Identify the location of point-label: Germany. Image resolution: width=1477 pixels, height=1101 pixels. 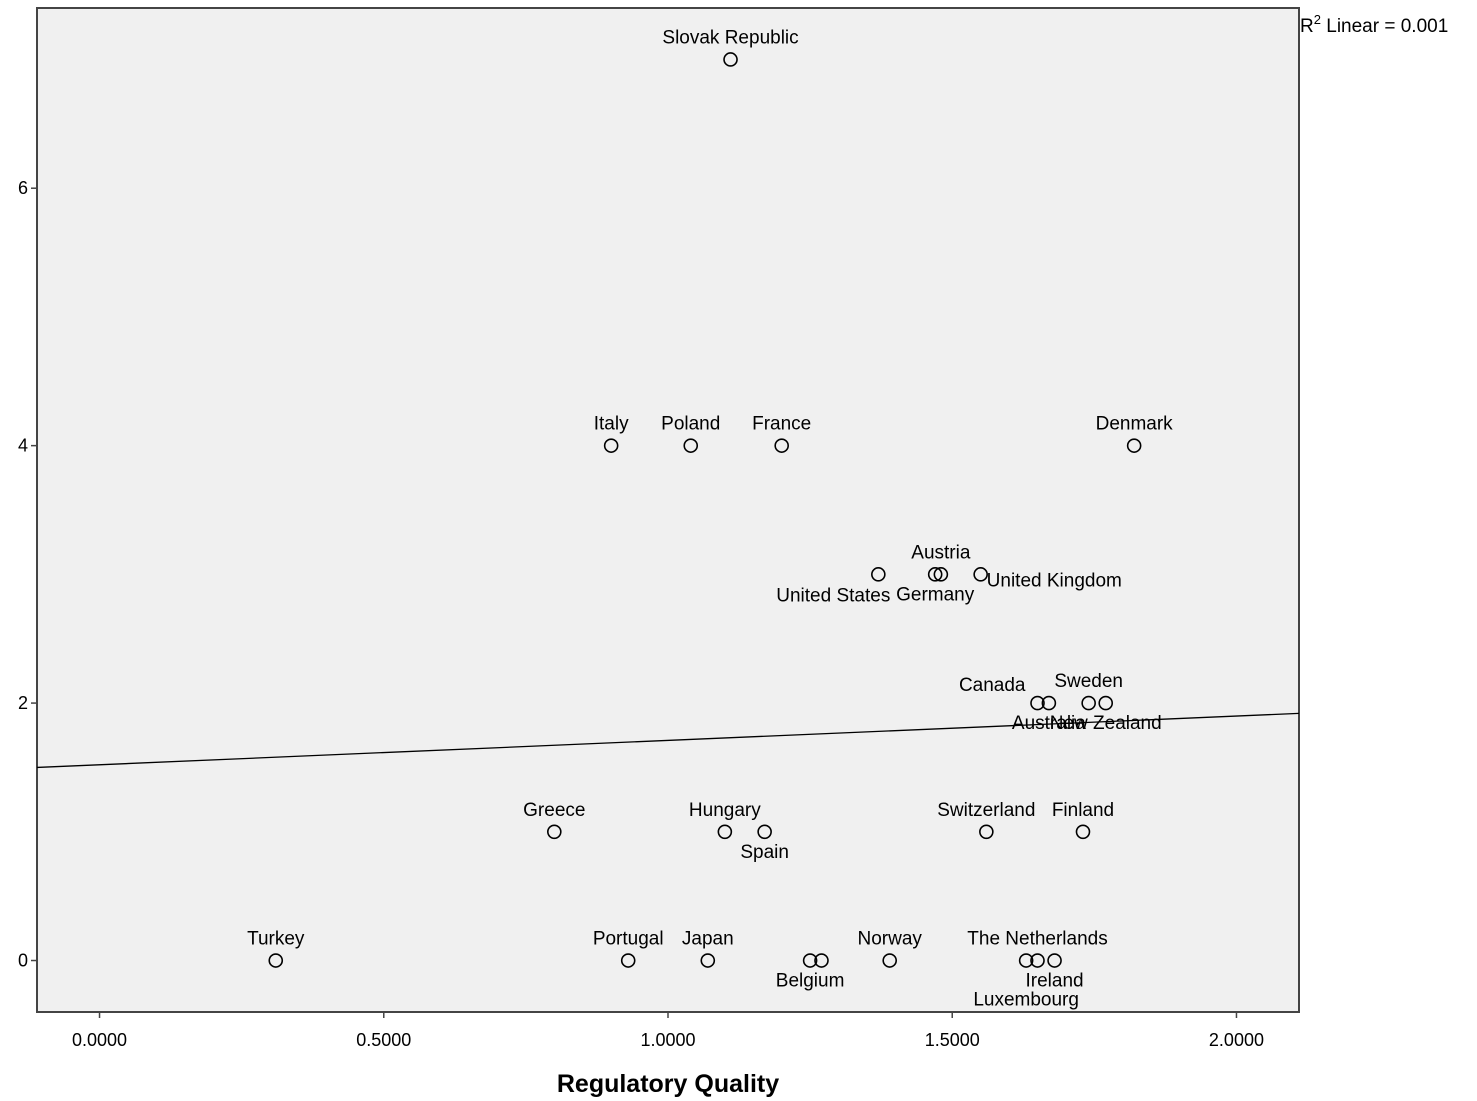
(935, 594).